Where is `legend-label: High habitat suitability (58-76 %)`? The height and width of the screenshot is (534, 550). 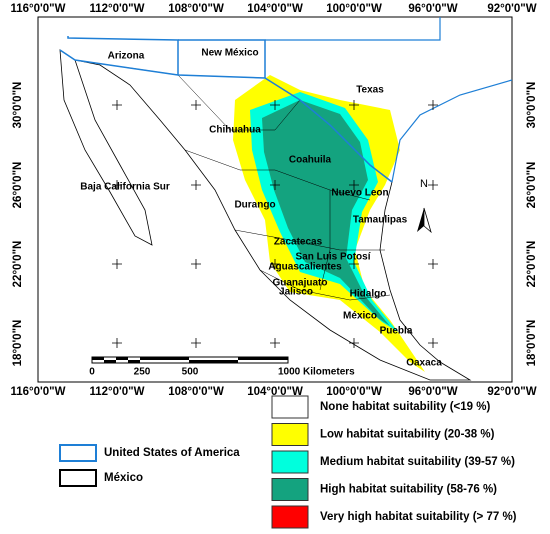 legend-label: High habitat suitability (58-76 %) is located at coordinates (408, 490).